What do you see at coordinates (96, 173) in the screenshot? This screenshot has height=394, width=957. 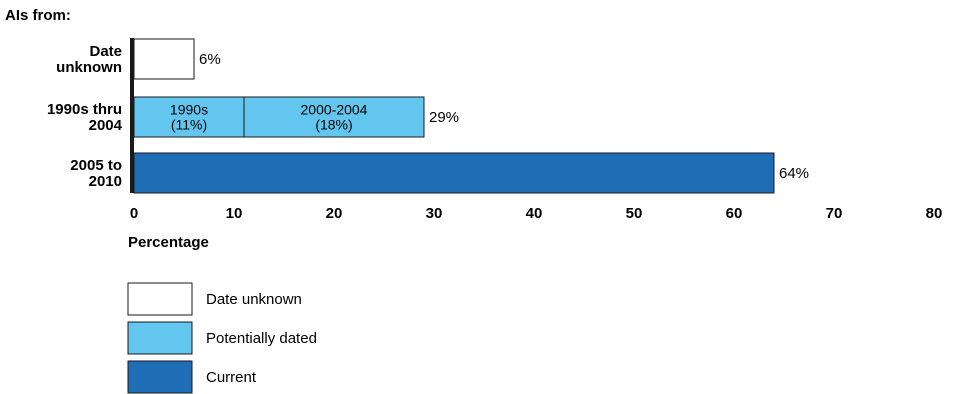 I see `category-label: 2005 to 2010` at bounding box center [96, 173].